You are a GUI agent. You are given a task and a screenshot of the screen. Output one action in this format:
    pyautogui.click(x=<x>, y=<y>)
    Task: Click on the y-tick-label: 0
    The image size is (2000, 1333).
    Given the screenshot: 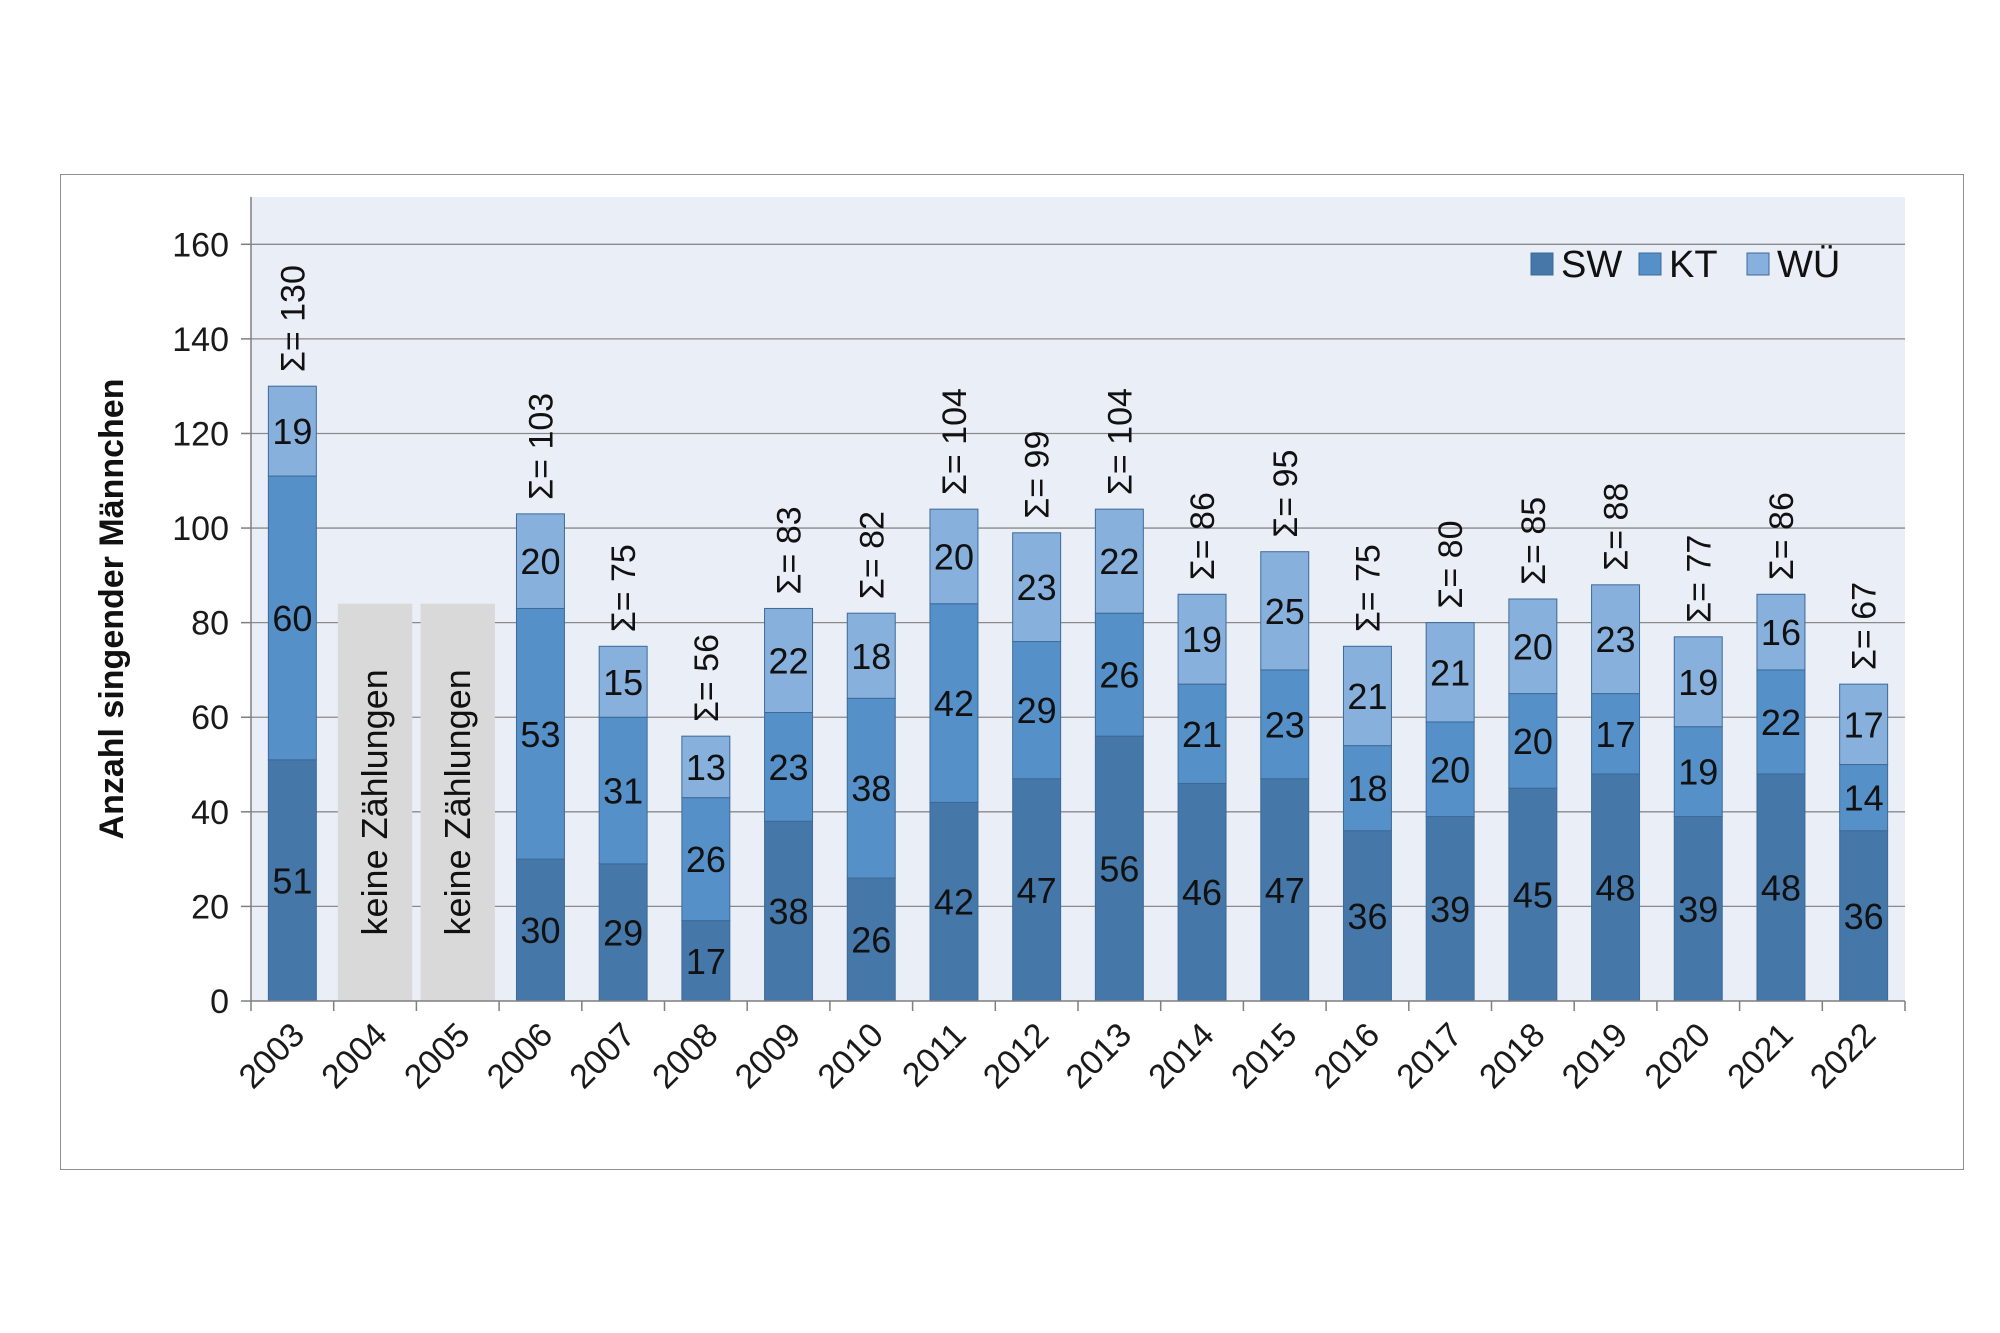 What is the action you would take?
    pyautogui.click(x=219, y=1002)
    